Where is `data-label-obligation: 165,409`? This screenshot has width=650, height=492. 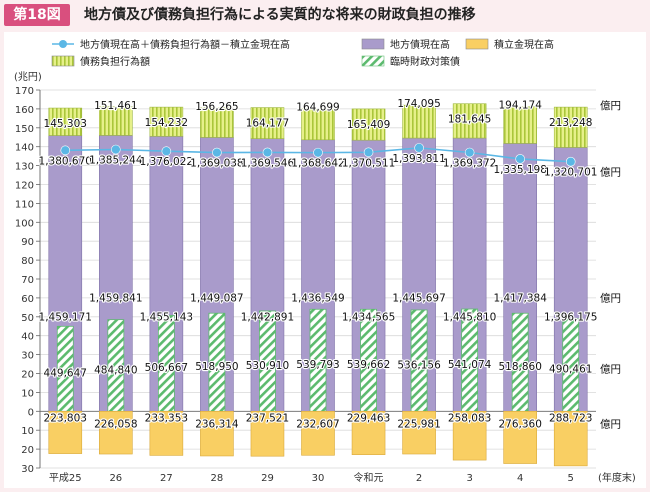 data-label-obligation: 165,409 is located at coordinates (368, 125).